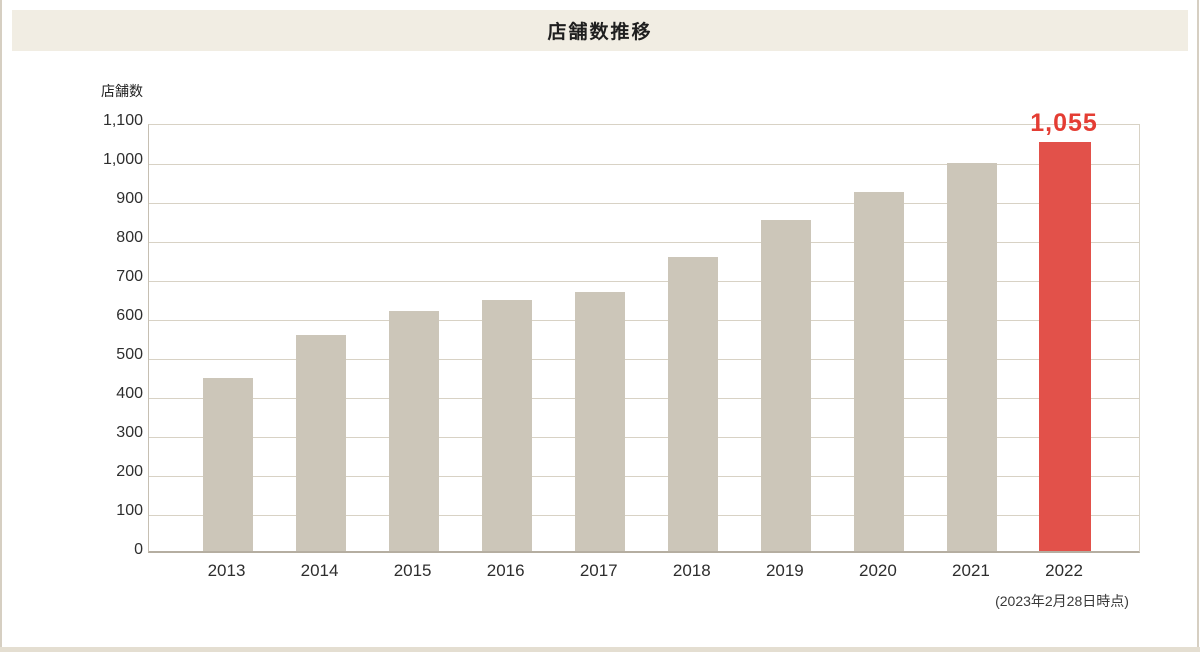 The image size is (1200, 652). I want to click on bar-2021, so click(971, 357).